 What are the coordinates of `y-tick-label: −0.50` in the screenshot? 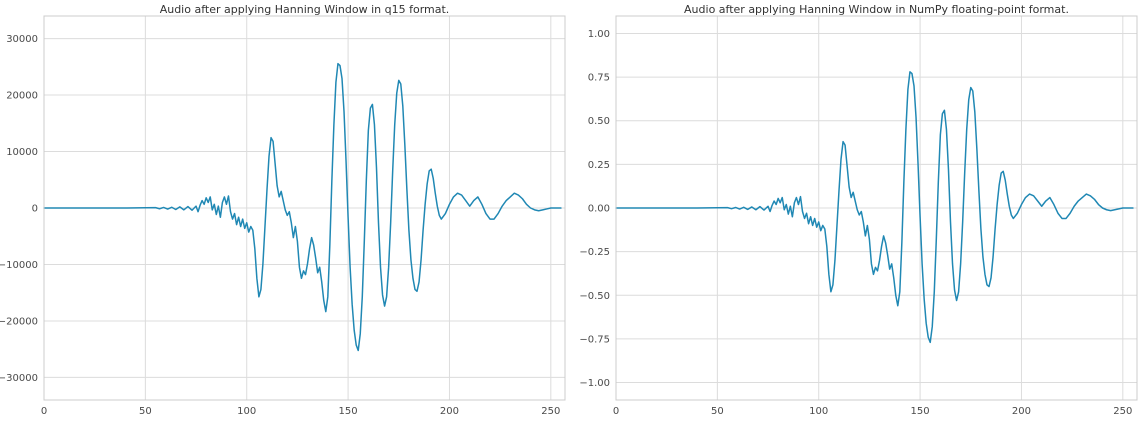 It's located at (594, 296).